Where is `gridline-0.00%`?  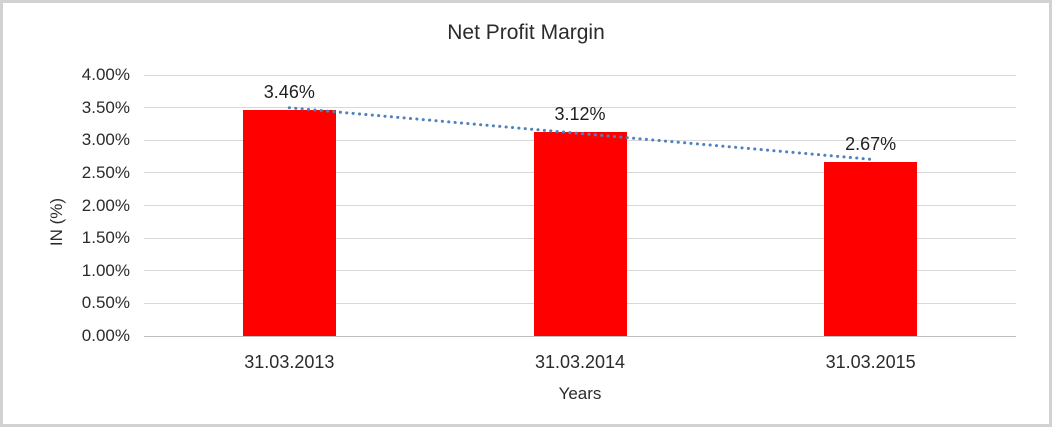
gridline-0.00% is located at coordinates (580, 336).